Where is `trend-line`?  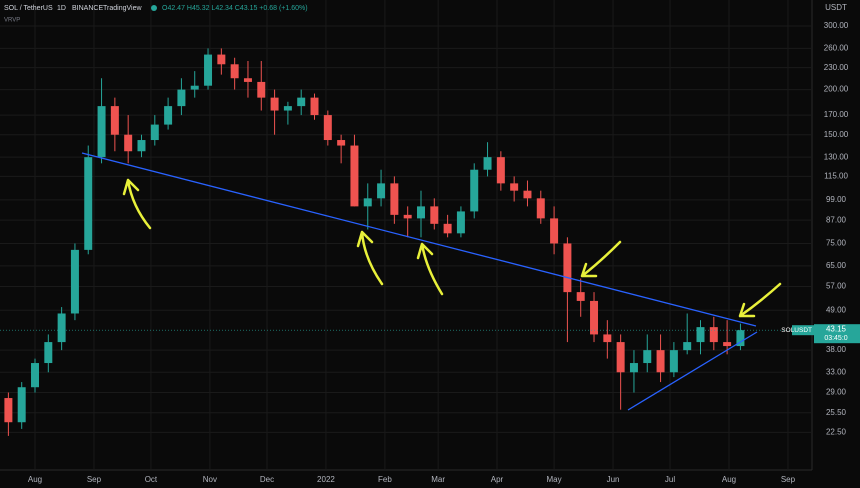 trend-line is located at coordinates (692, 371).